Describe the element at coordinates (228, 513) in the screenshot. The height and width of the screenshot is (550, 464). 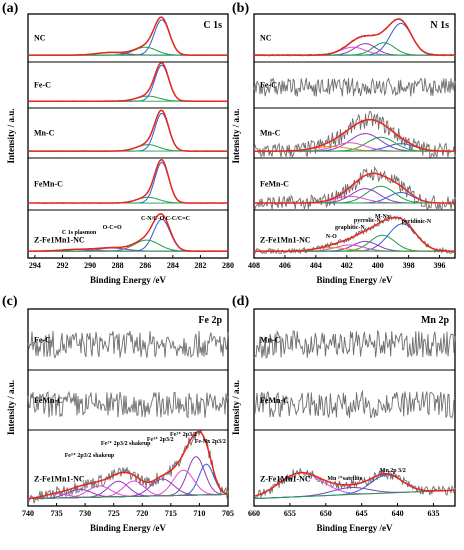
I see `x-tick-label: 705` at that location.